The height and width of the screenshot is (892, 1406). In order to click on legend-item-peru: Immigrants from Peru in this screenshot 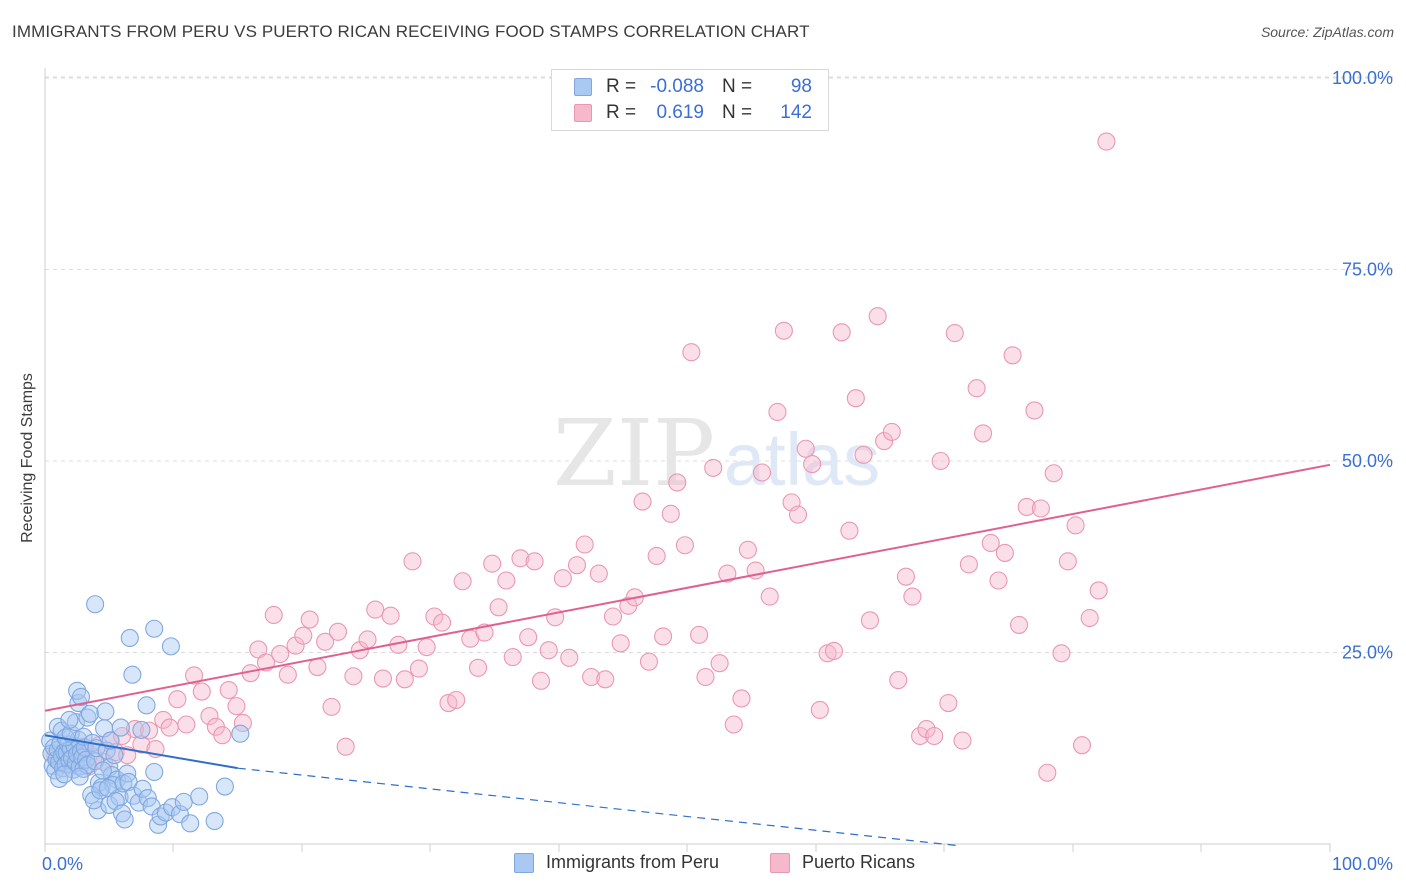, I will do `click(616, 862)`.